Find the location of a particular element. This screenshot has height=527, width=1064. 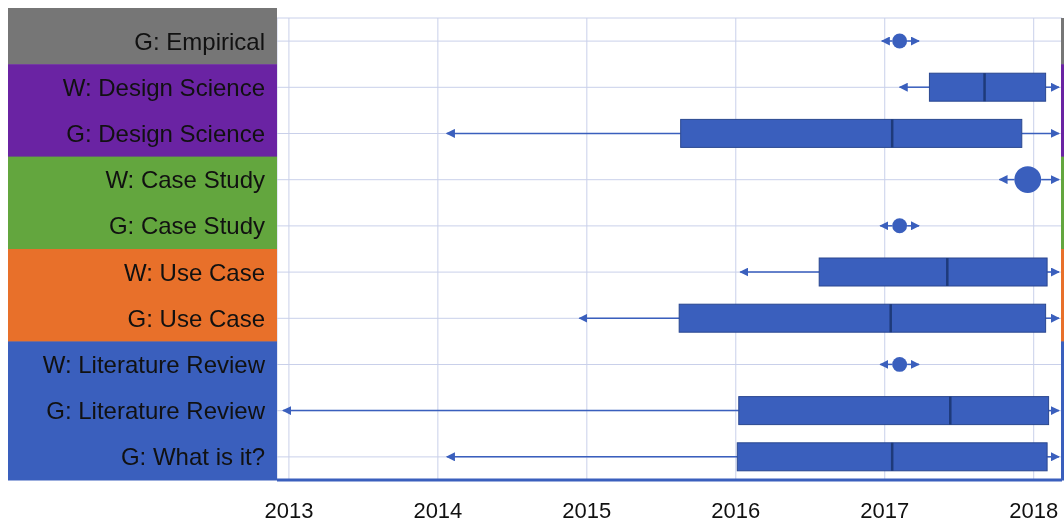

y-tick-label: W: Use Case is located at coordinates (194, 272).